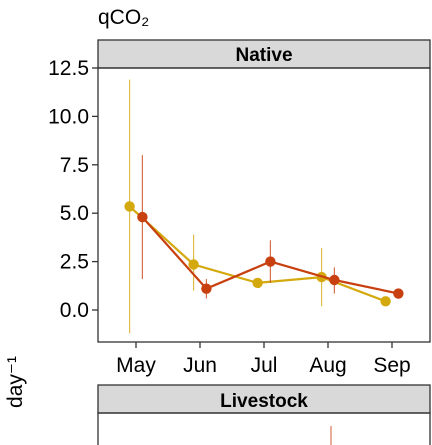  What do you see at coordinates (74, 213) in the screenshot?
I see `y-tick-label: 5.0` at bounding box center [74, 213].